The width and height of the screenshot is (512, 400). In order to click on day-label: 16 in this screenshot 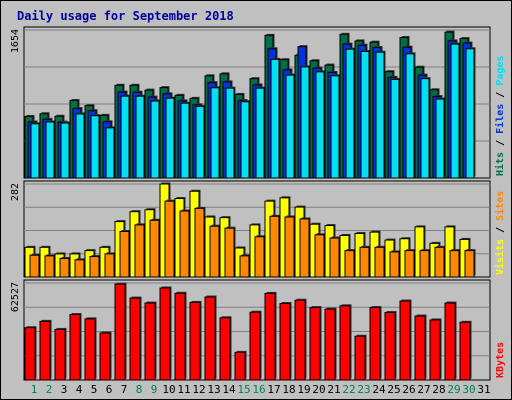, I will do `click(258, 389)`.